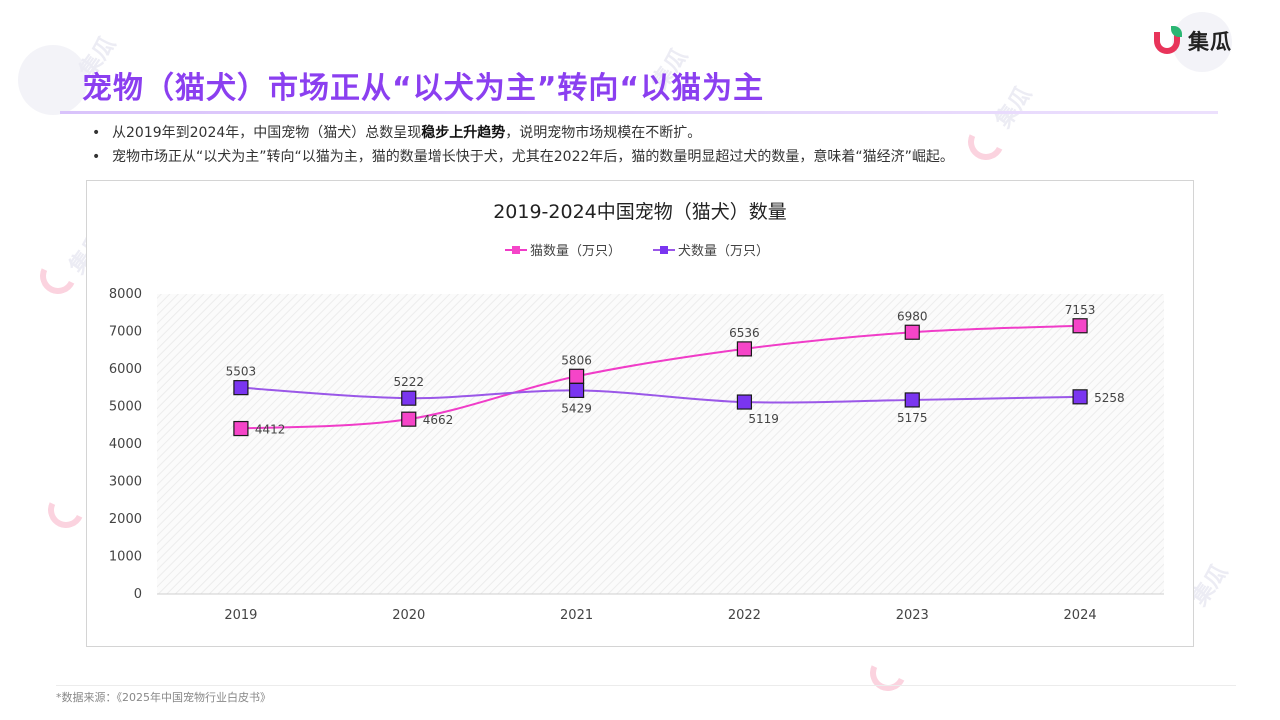 The height and width of the screenshot is (720, 1280). What do you see at coordinates (125, 482) in the screenshot?
I see `y-tick-label: 3000` at bounding box center [125, 482].